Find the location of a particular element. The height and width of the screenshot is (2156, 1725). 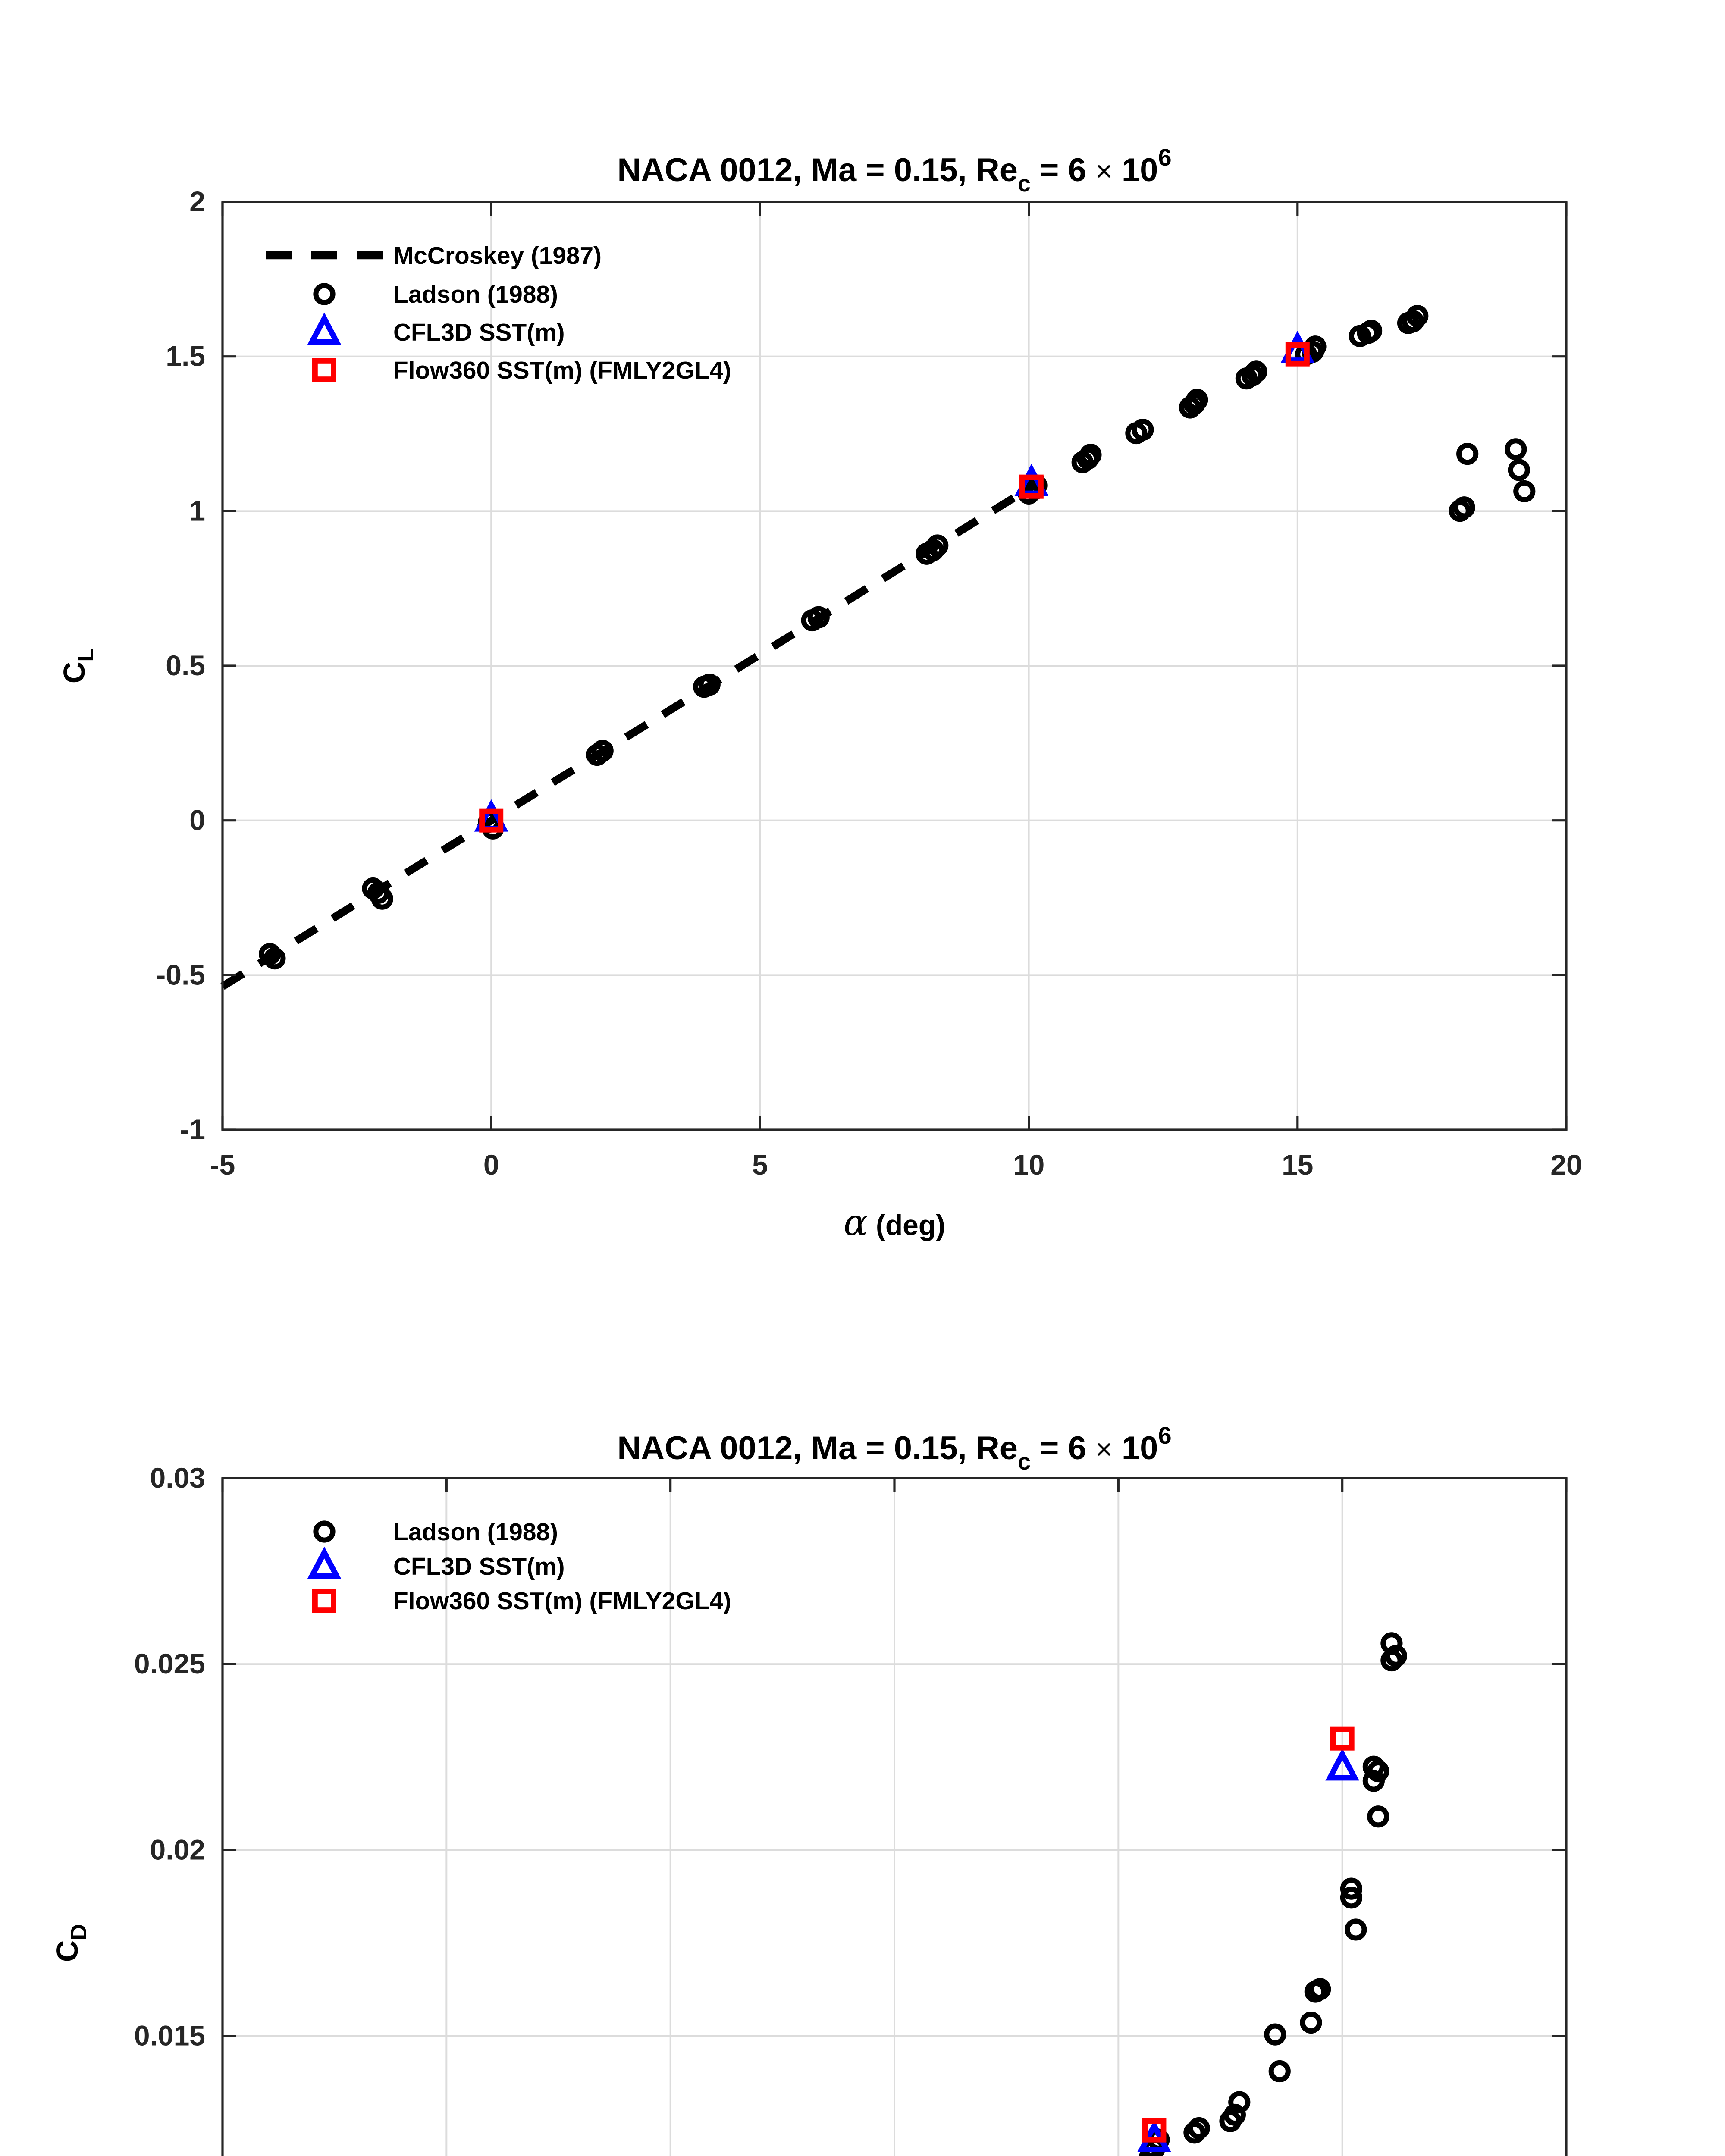

series-layer is located at coordinates (1272, 1894).